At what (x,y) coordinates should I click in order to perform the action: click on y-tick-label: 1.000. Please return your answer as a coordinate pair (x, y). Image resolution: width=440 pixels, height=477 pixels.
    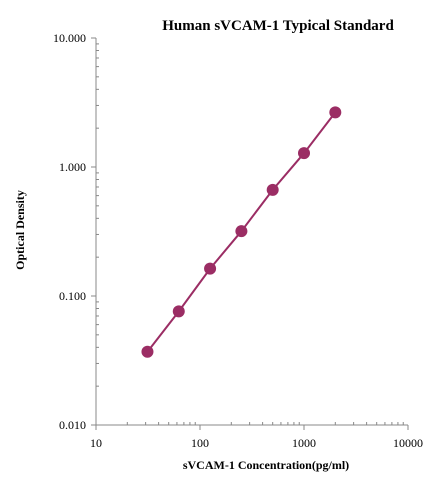
    Looking at the image, I should click on (72, 167).